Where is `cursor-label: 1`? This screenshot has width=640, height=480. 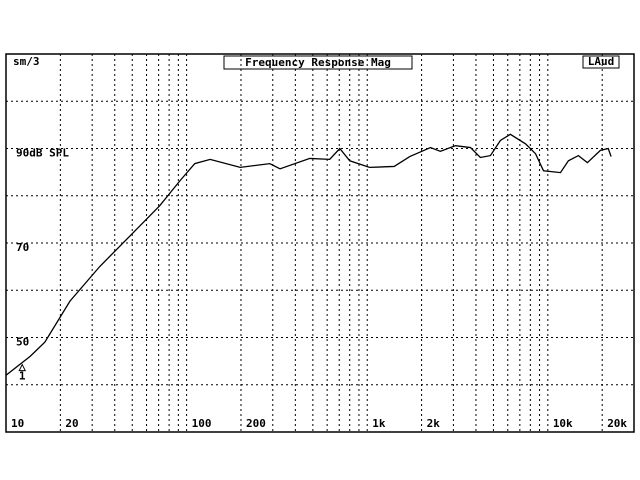
cursor-label: 1 is located at coordinates (22, 376).